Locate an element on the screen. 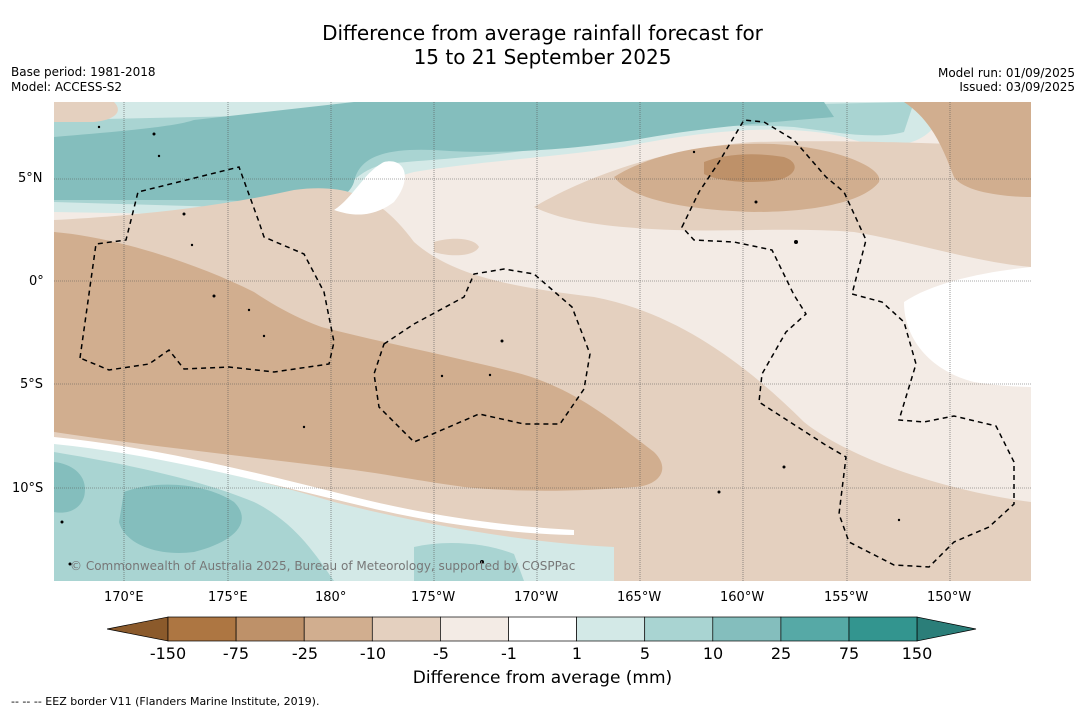 The image size is (1085, 713). lat-label-5n: 5°N is located at coordinates (30, 178).